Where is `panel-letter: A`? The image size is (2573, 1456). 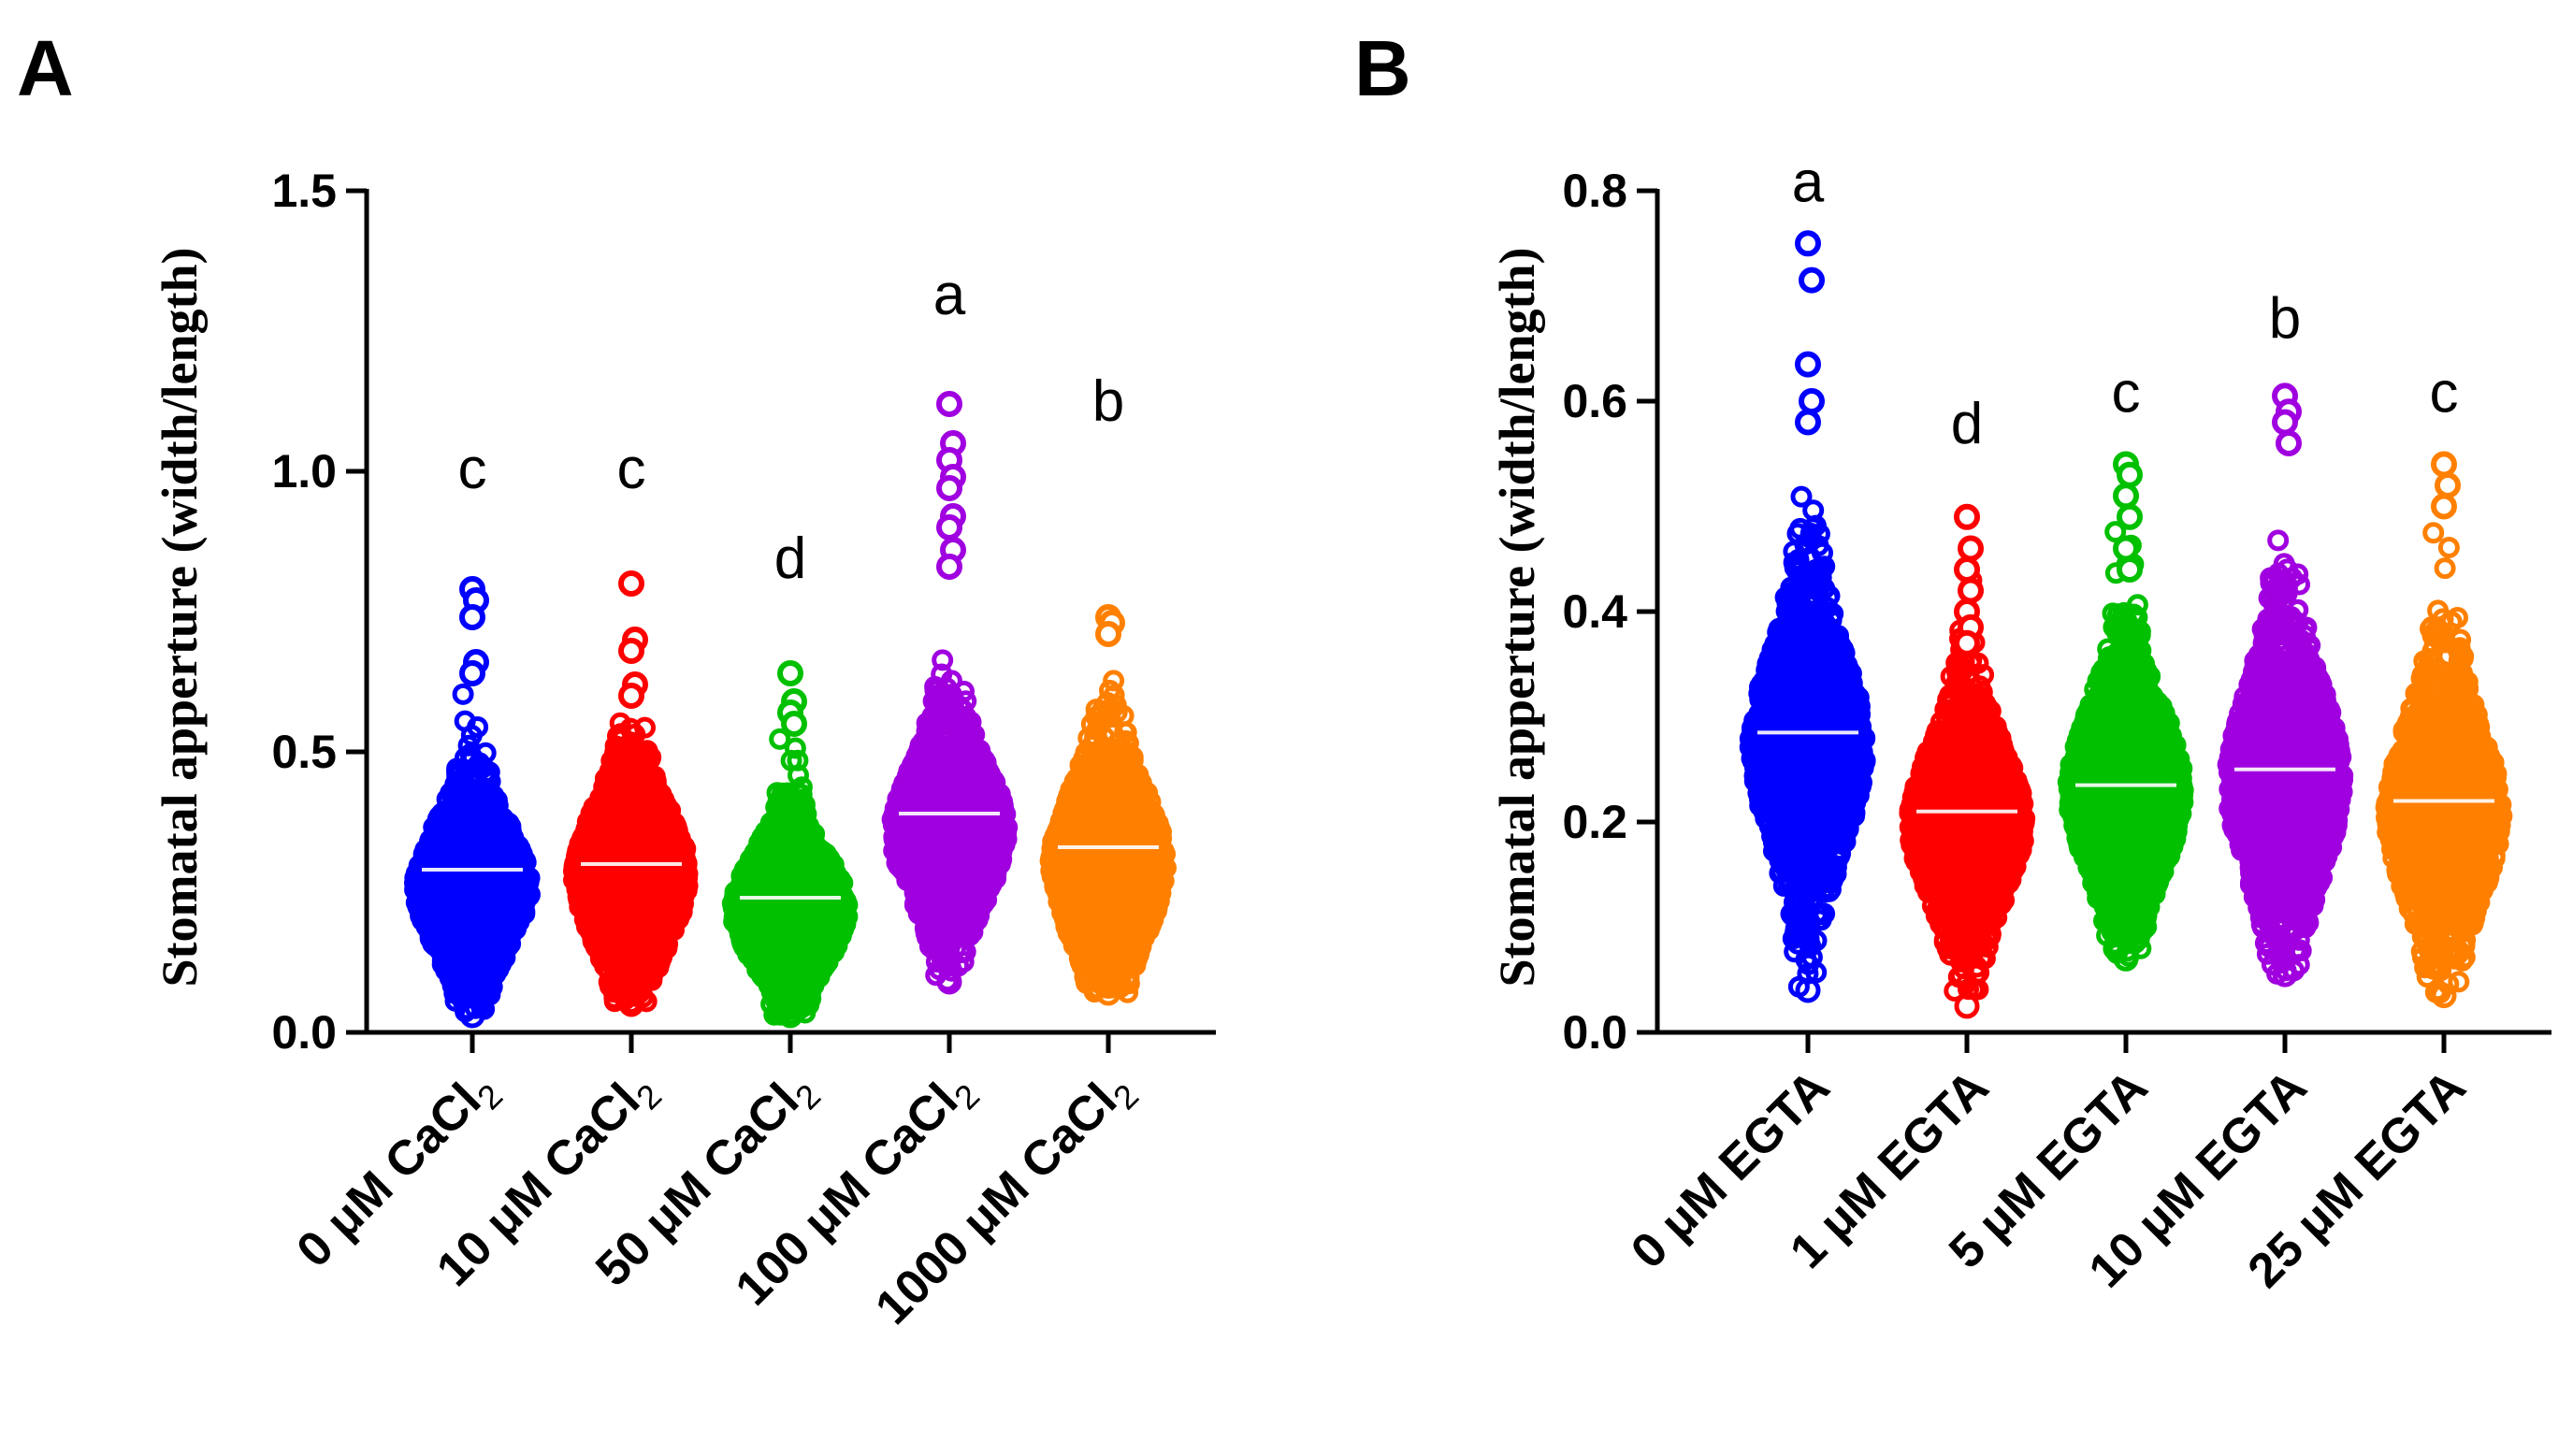 panel-letter: A is located at coordinates (45, 68).